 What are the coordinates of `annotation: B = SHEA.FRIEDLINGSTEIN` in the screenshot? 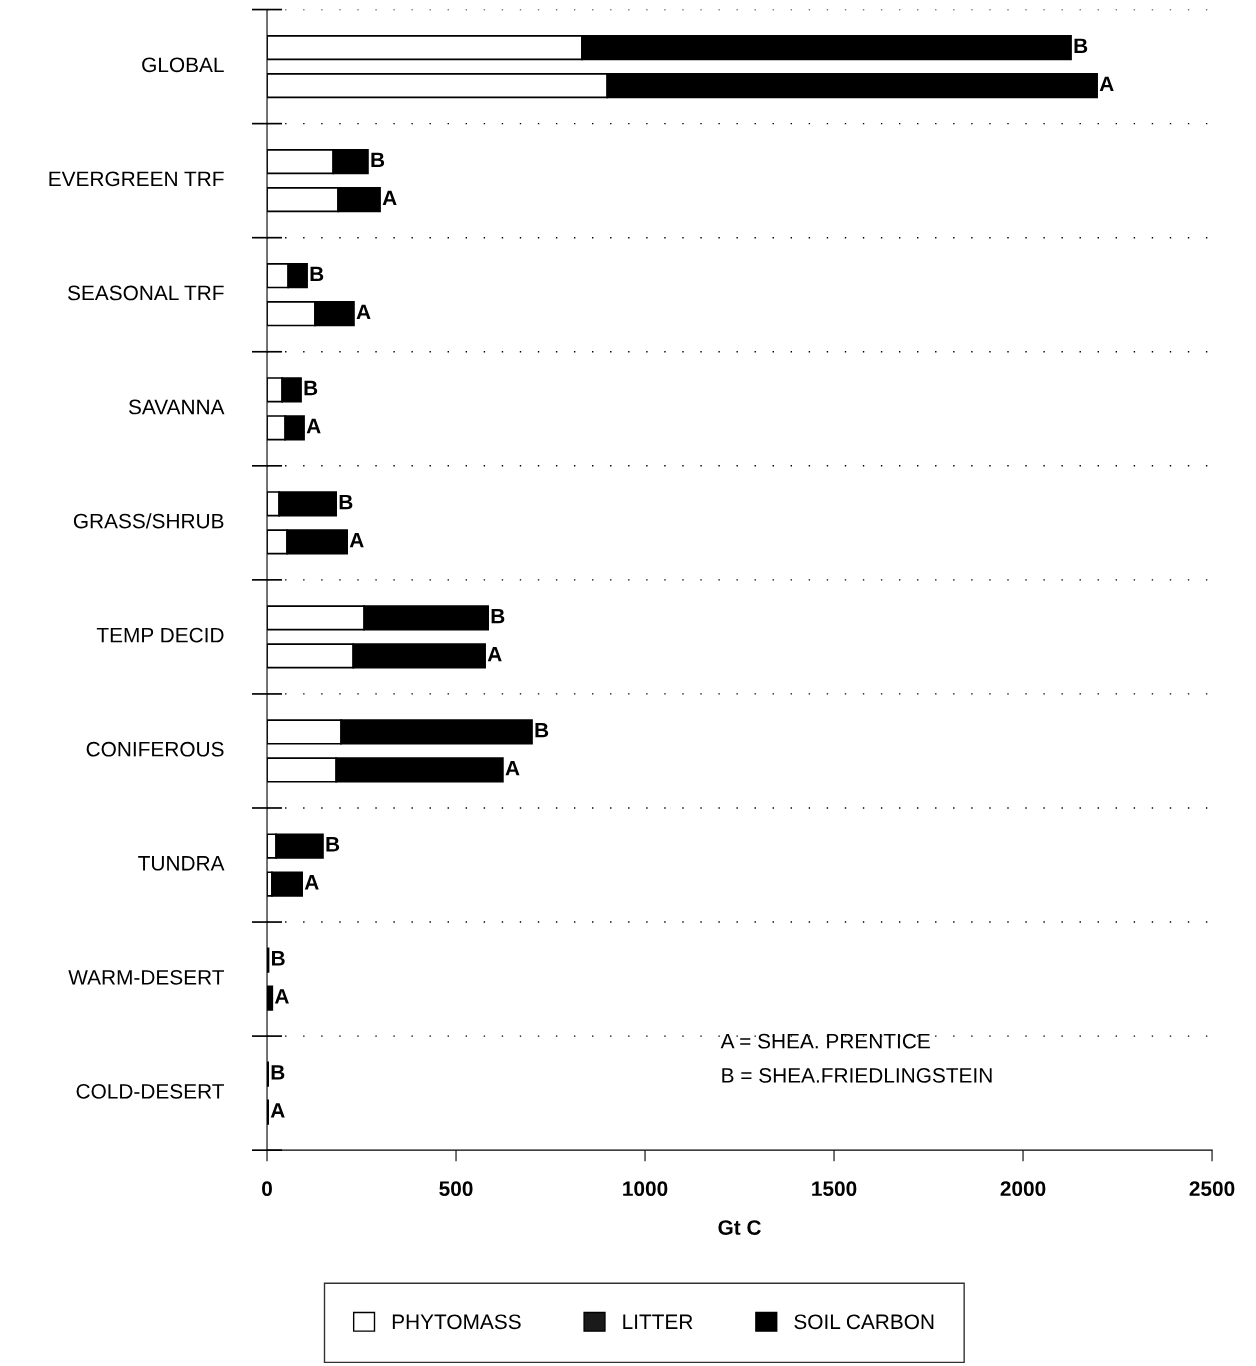 It's located at (857, 1075).